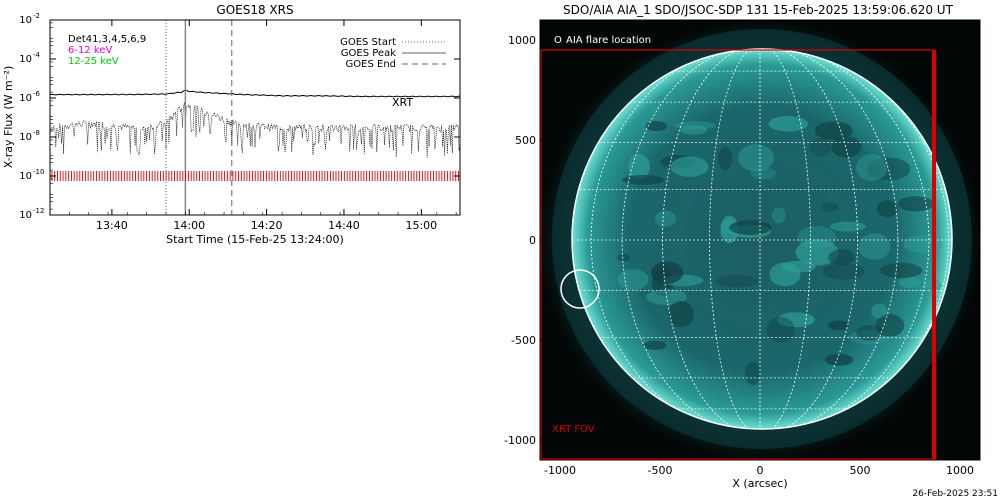  I want to click on aia-x-tick-label: -1000, so click(560, 470).